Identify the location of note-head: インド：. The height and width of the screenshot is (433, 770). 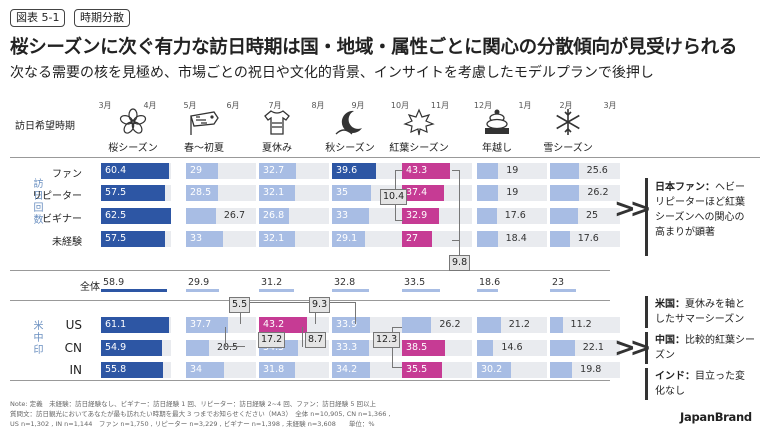
(675, 376).